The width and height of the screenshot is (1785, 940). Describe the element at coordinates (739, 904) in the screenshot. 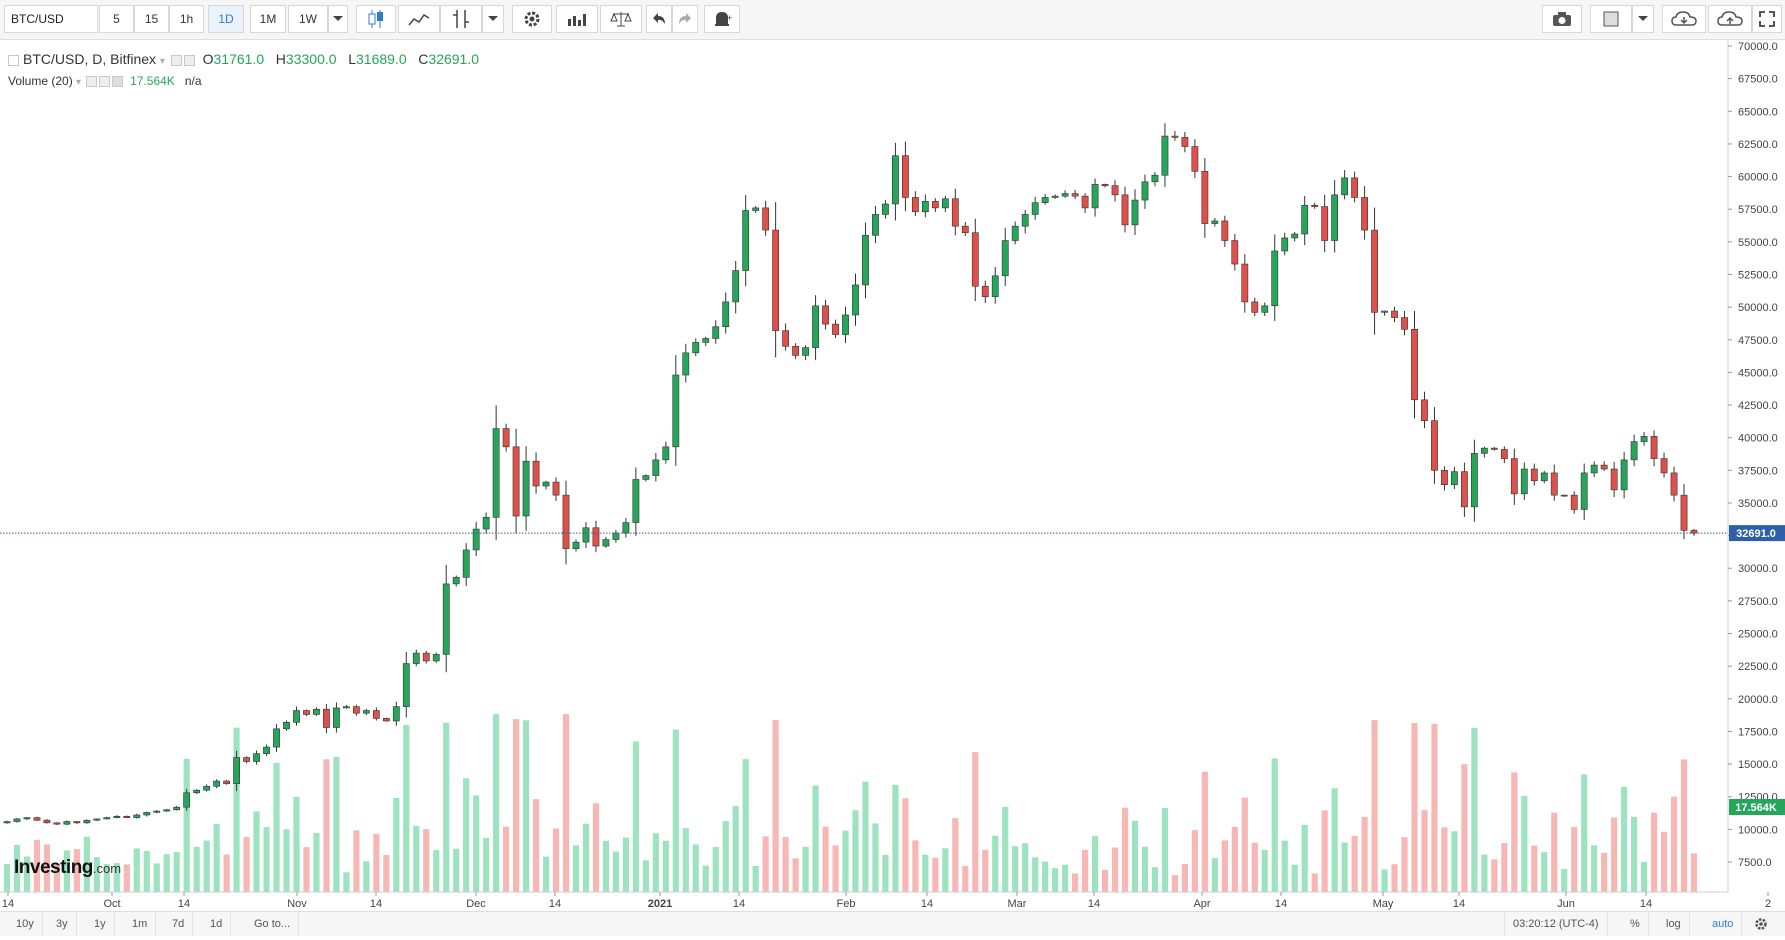

I see `time-tick-label: 14` at that location.